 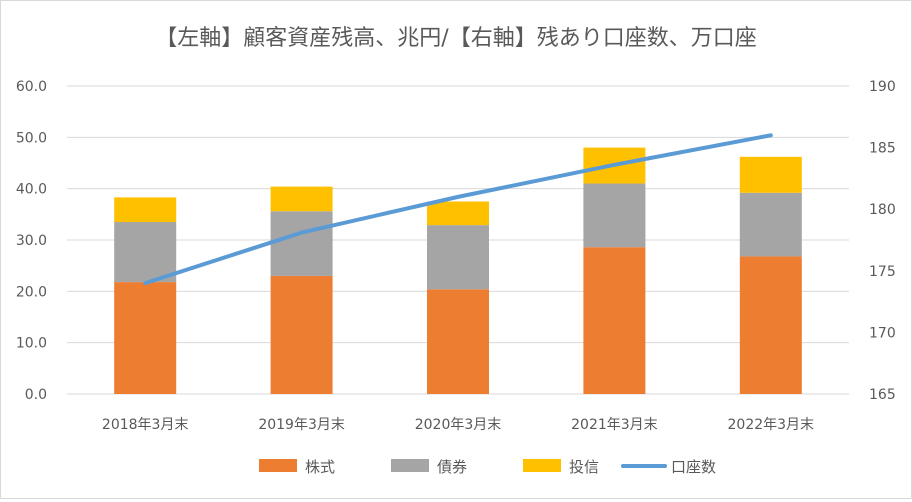 What do you see at coordinates (452, 467) in the screenshot?
I see `legend-label: 債券` at bounding box center [452, 467].